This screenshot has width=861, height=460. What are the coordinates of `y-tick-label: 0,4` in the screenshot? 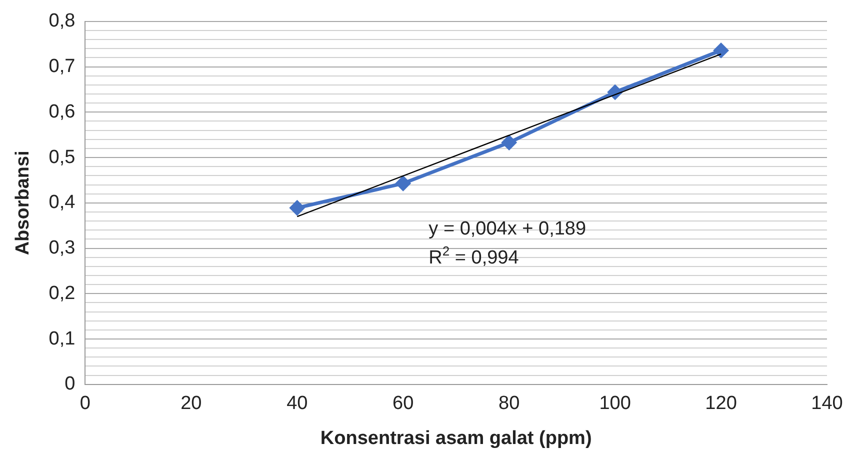 It's located at (62, 203).